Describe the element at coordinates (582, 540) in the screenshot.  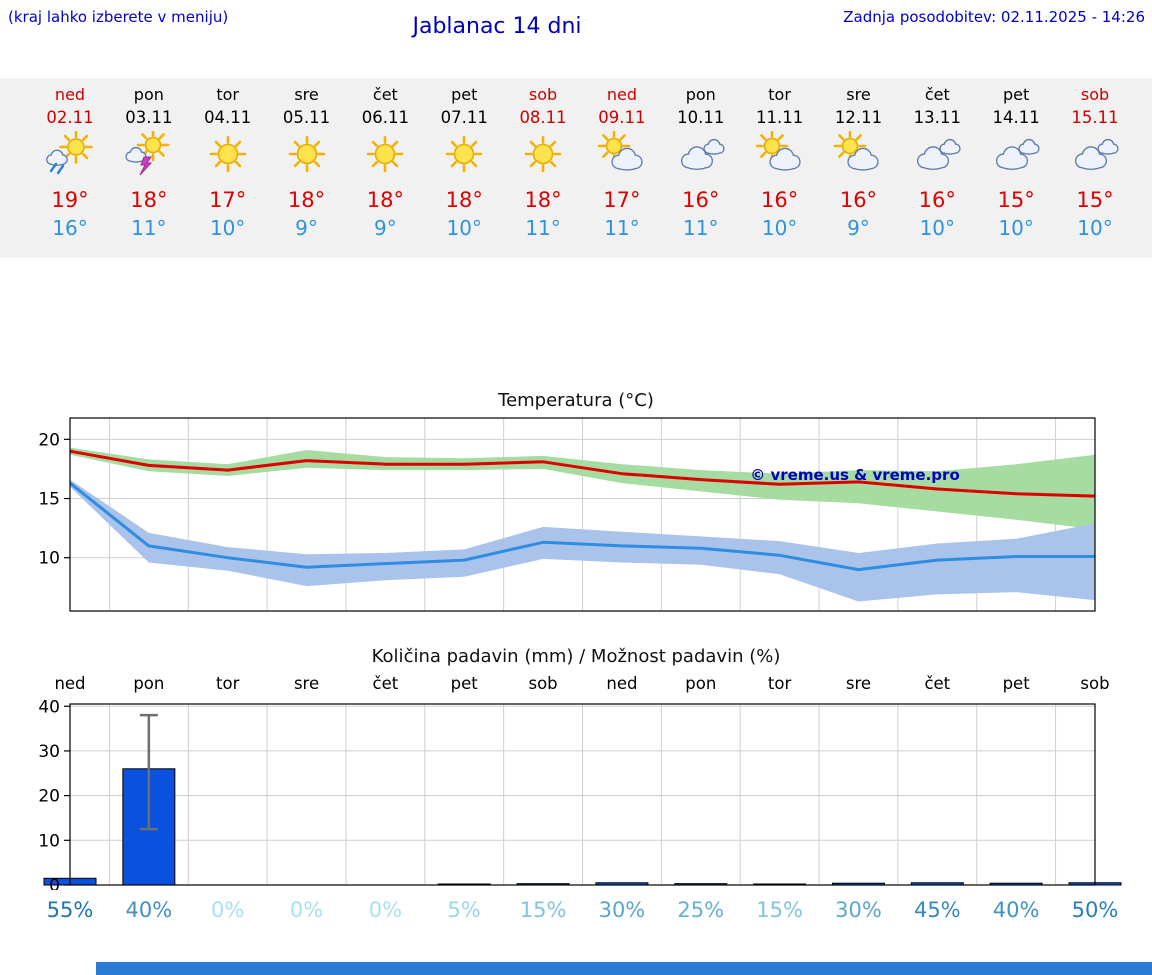
I see `min-temp-uncertainty-band` at that location.